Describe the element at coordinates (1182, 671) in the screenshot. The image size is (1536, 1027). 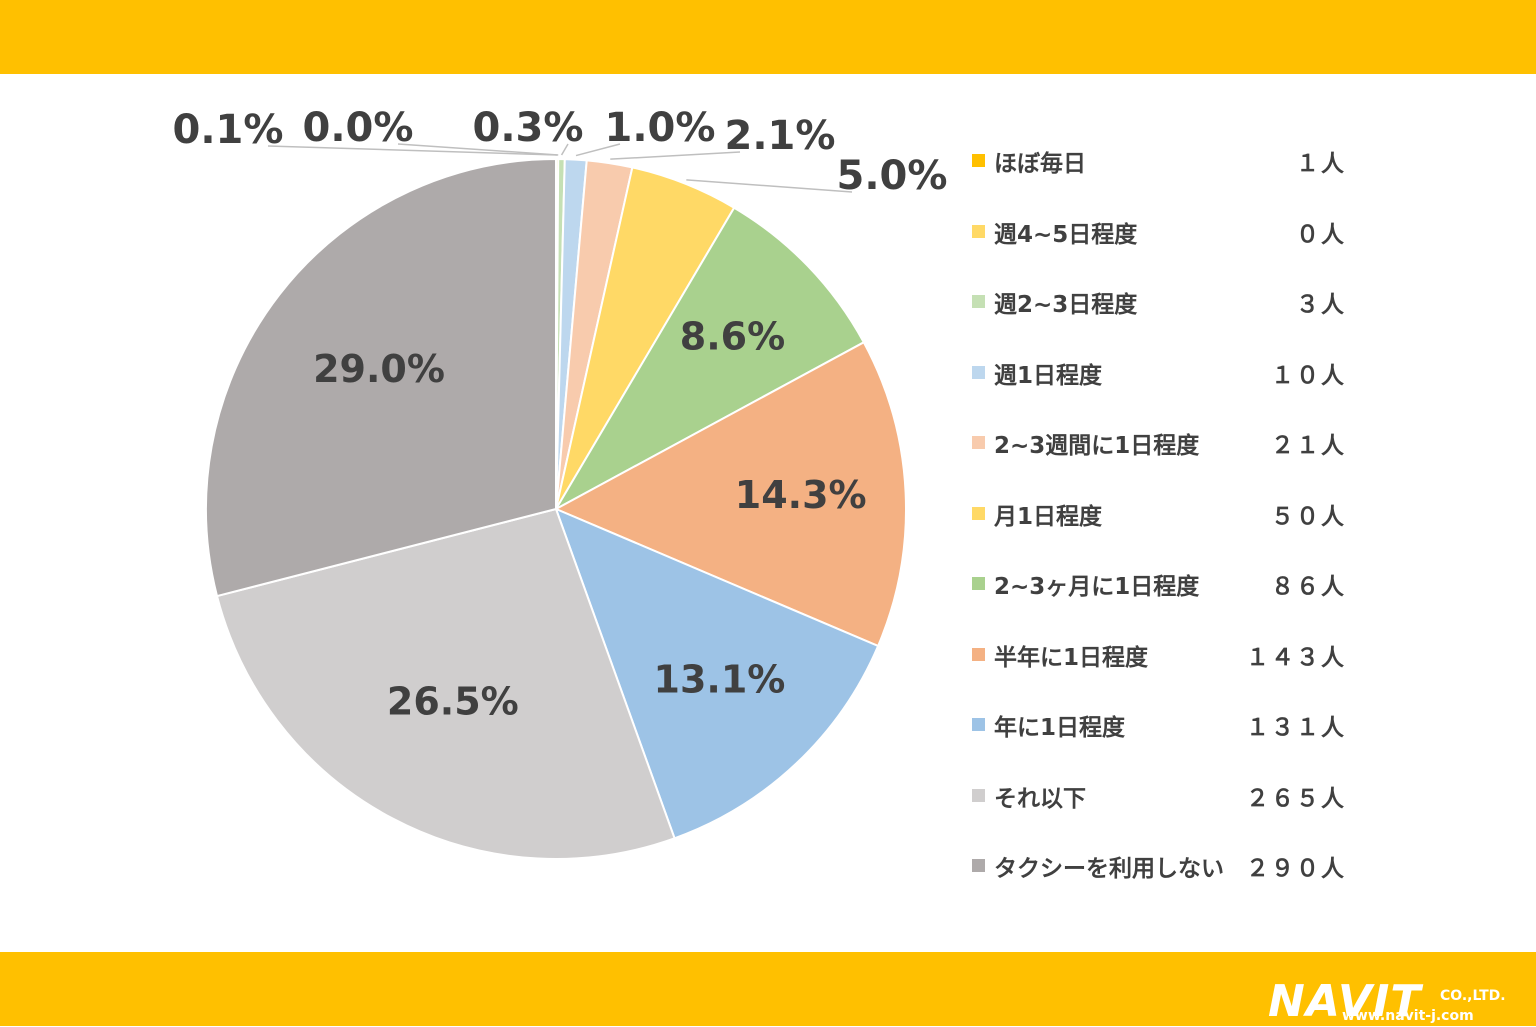
I see `legend-item: 半年に1日程度 １４３人` at that location.